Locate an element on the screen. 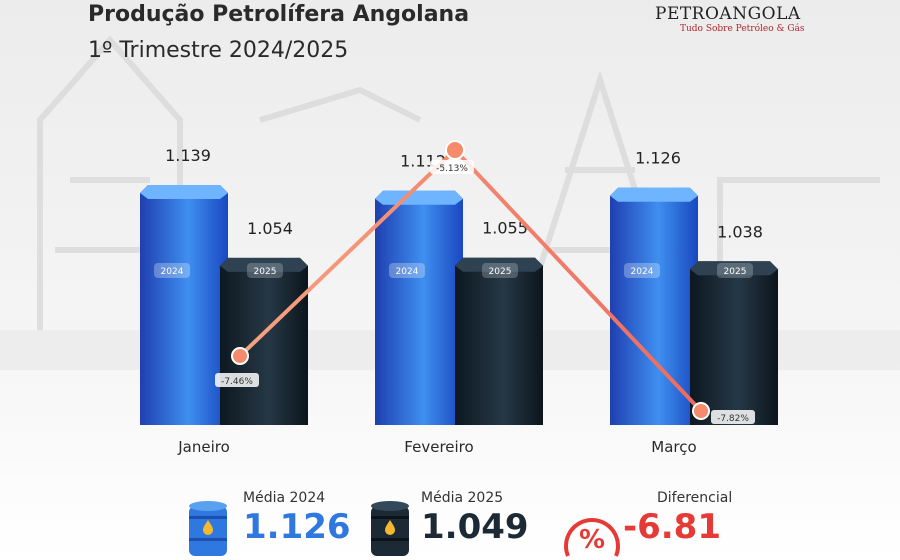 The height and width of the screenshot is (560, 900). stat-differential: Diferencial -6.81 is located at coordinates (677, 517).